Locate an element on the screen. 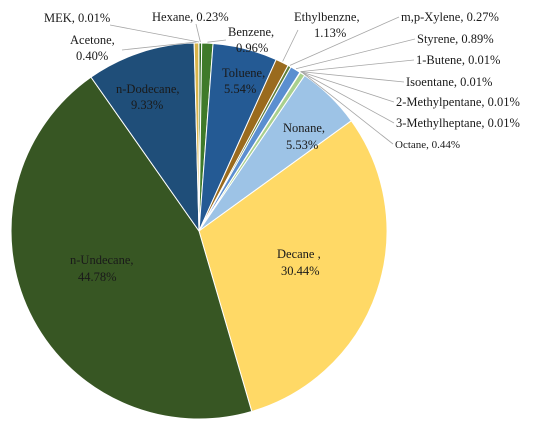 The image size is (550, 428). leader-line-isoentane is located at coordinates (352, 77).